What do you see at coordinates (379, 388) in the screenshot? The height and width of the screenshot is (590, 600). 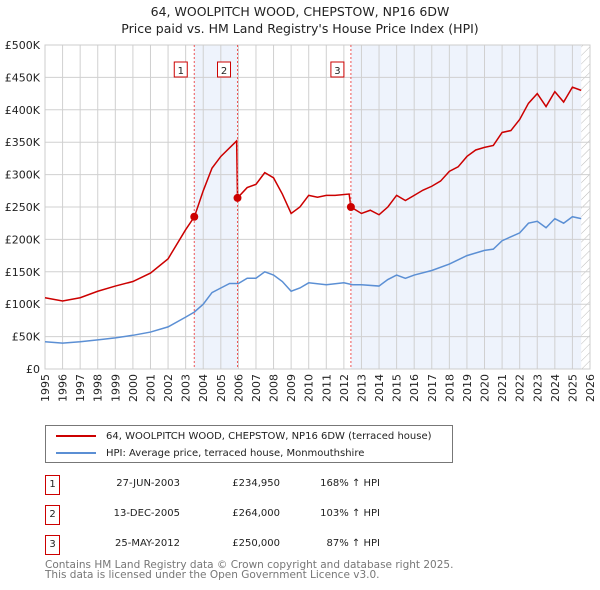 I see `x-tick-label: 2014` at bounding box center [379, 388].